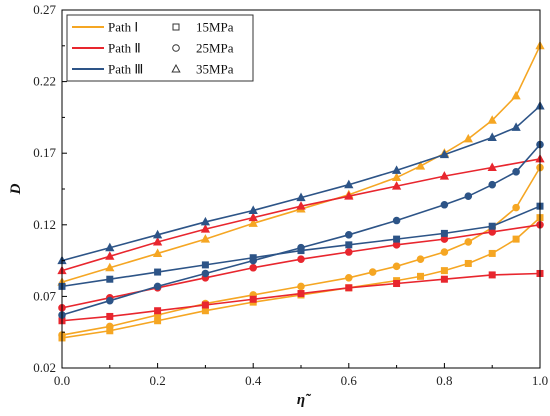  I want to click on y-tick-label: 0.22, so click(44, 81).